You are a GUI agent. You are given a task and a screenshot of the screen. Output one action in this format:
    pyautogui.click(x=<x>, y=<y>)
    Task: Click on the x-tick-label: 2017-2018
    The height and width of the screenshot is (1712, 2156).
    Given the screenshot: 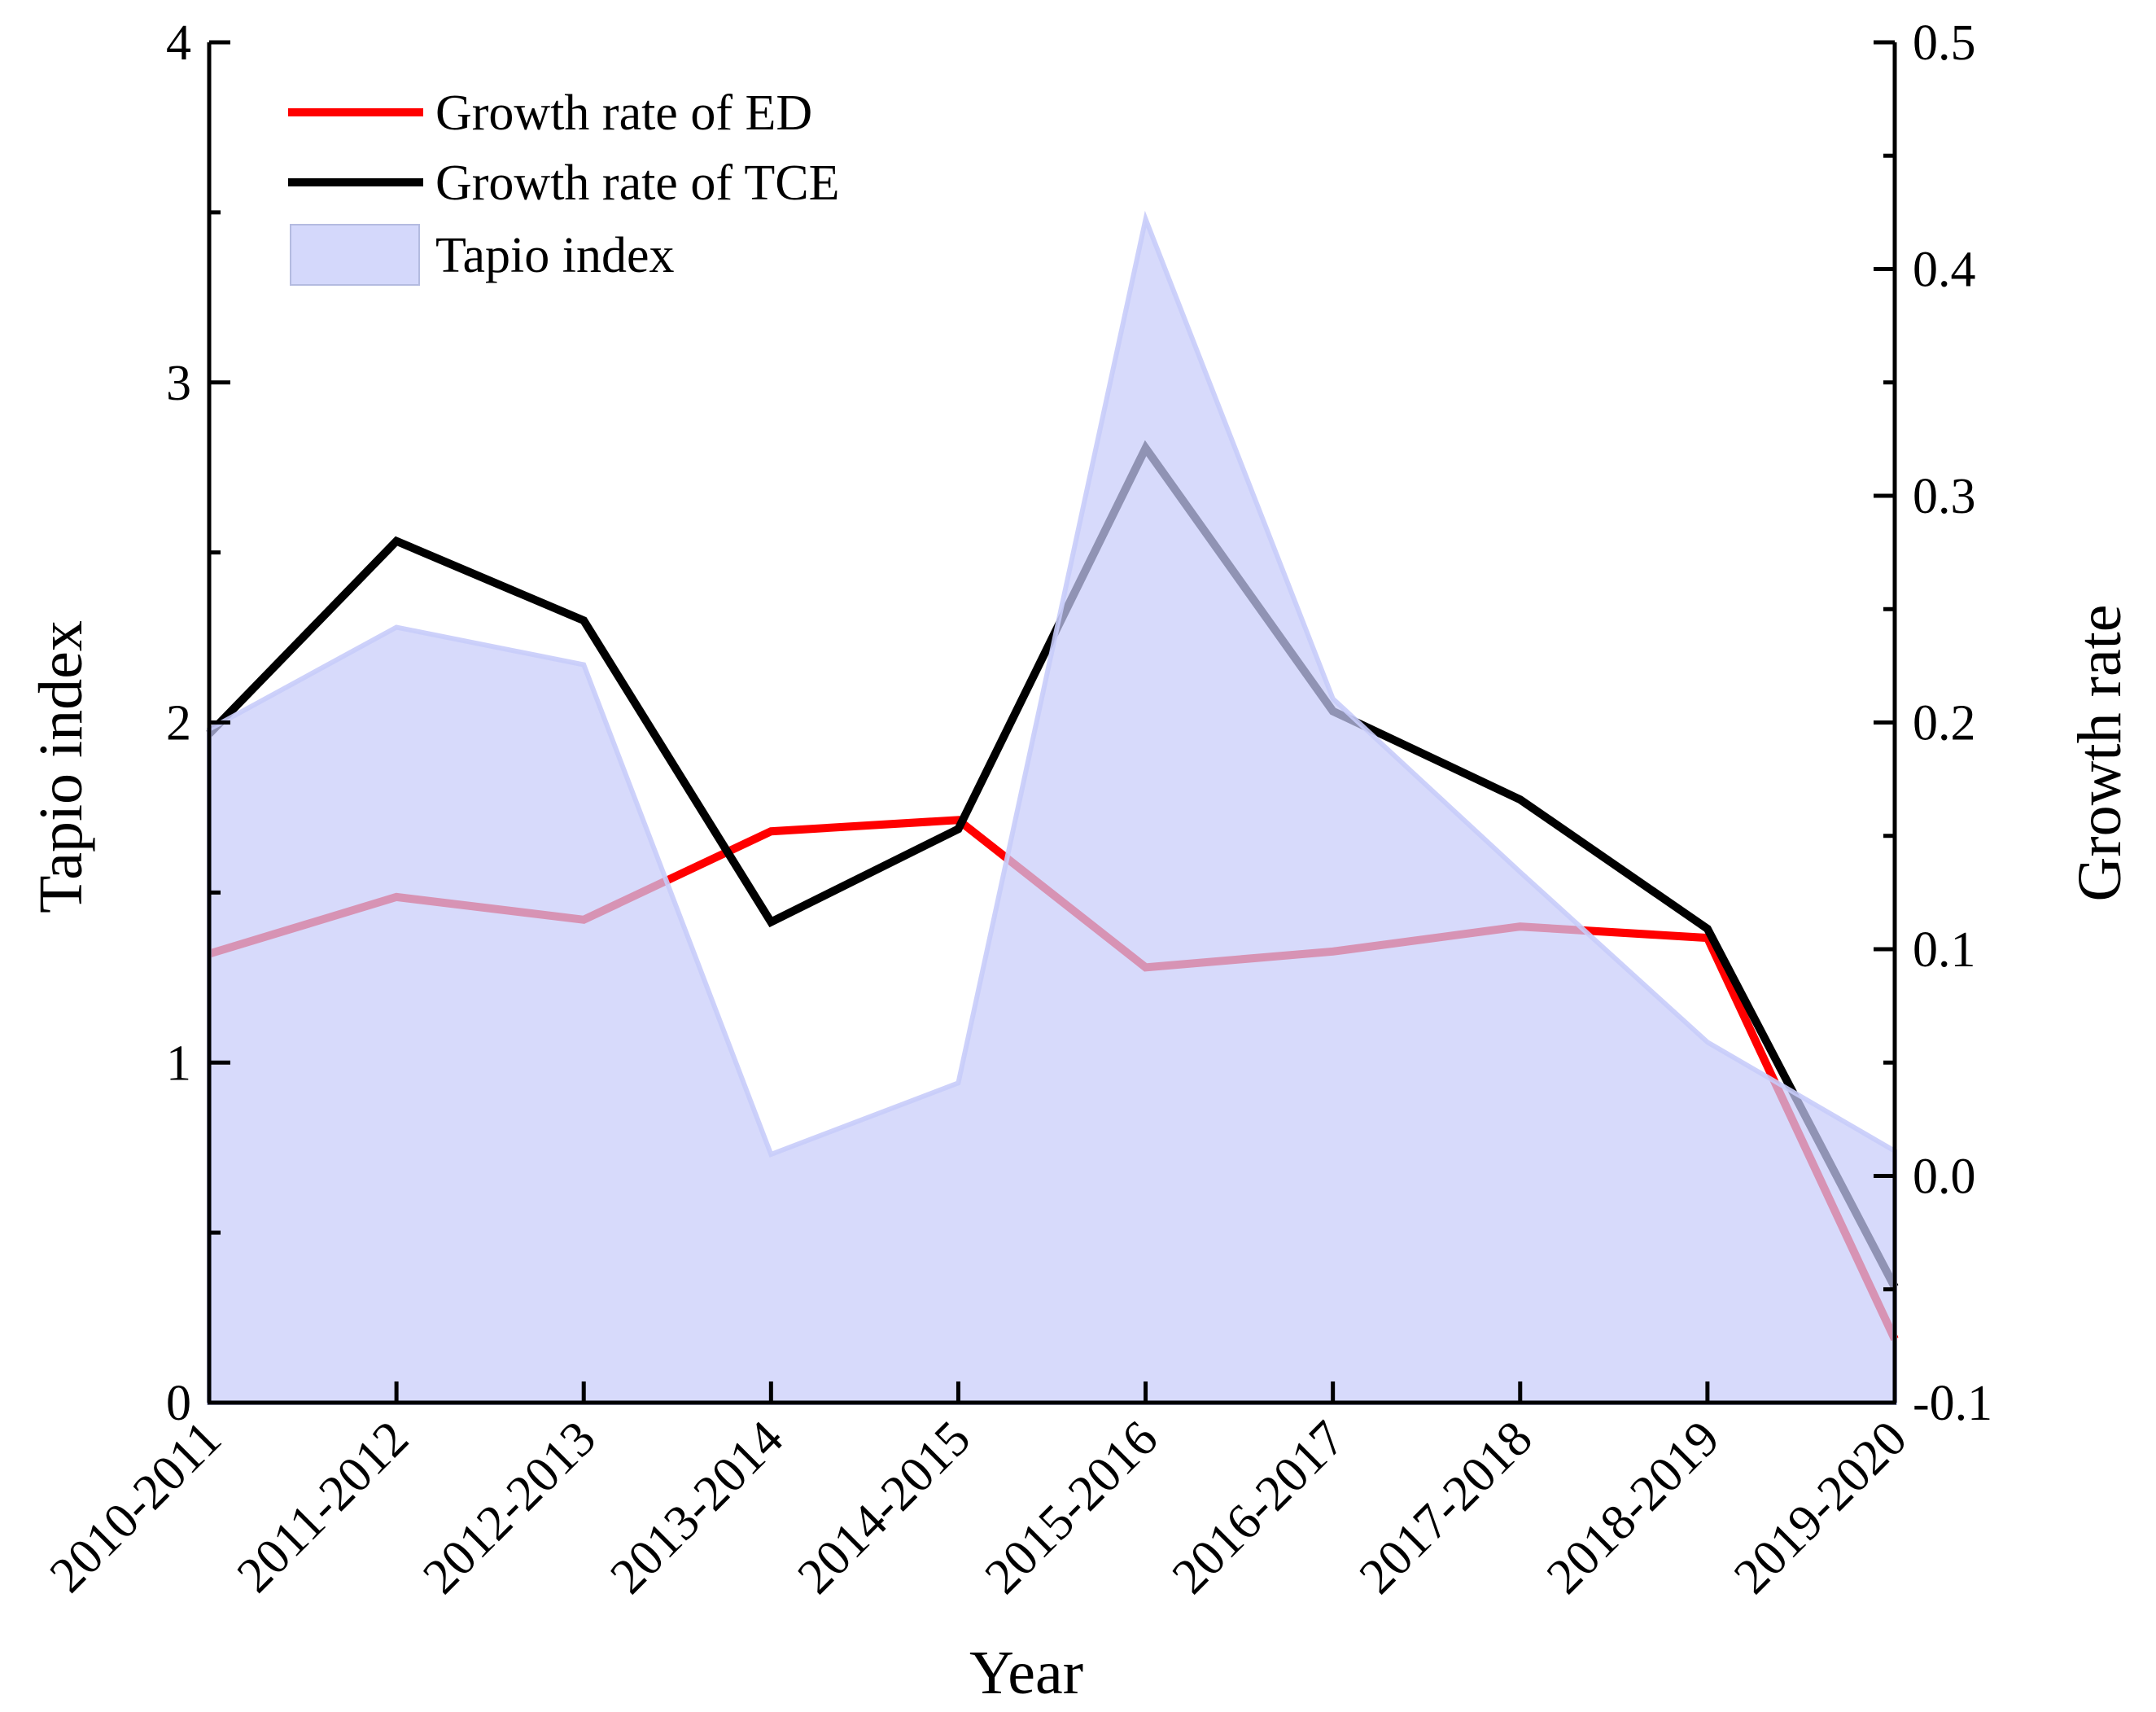 What is the action you would take?
    pyautogui.click(x=1446, y=1508)
    